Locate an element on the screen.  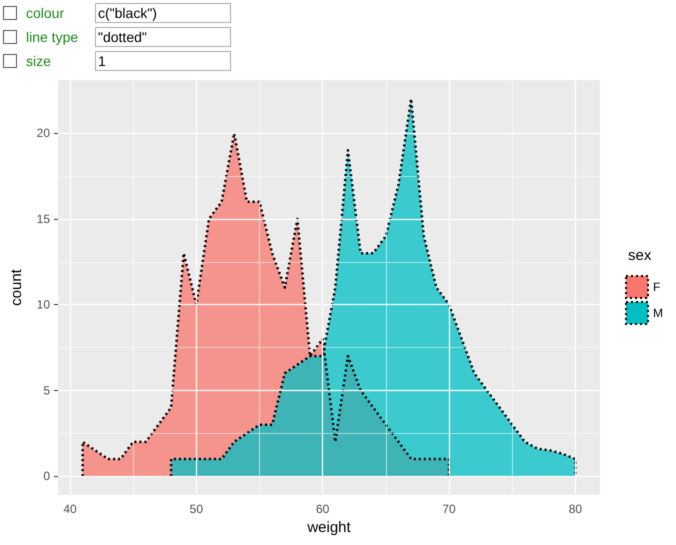
y-tick-label: 20 is located at coordinates (43, 133).